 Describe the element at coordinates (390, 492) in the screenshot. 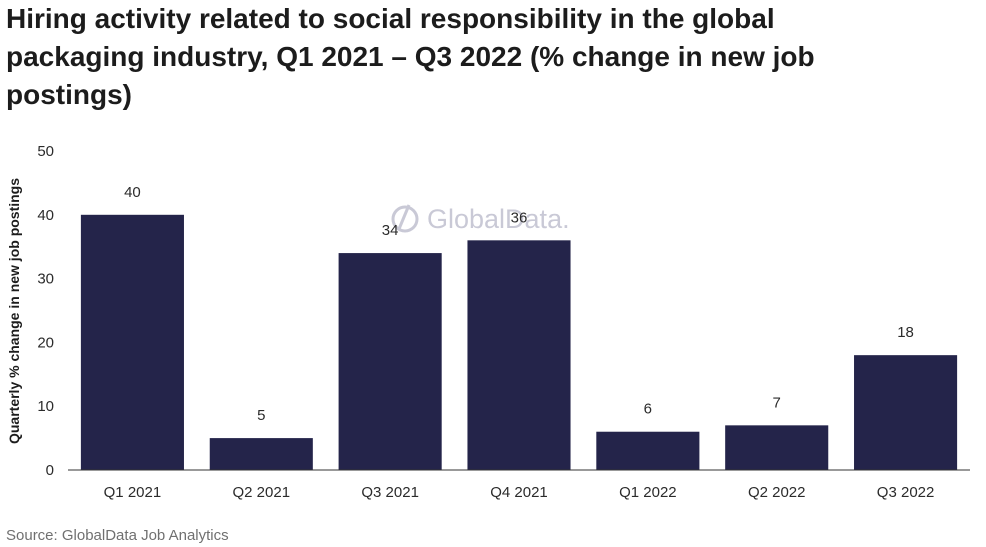

I see `x-tick-label: Q3 2021` at that location.